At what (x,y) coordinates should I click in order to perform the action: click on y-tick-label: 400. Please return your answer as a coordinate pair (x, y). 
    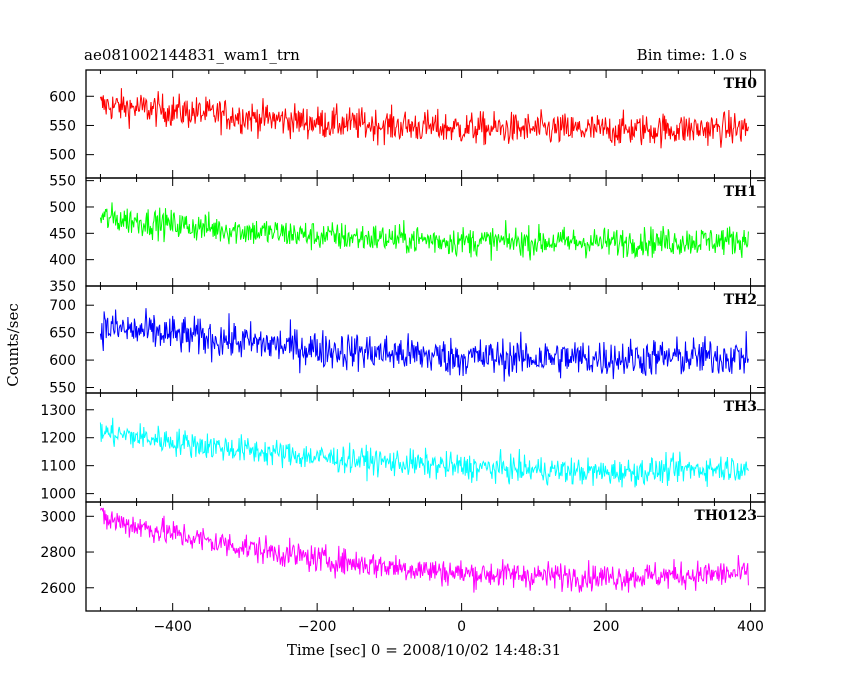
    Looking at the image, I should click on (62, 261).